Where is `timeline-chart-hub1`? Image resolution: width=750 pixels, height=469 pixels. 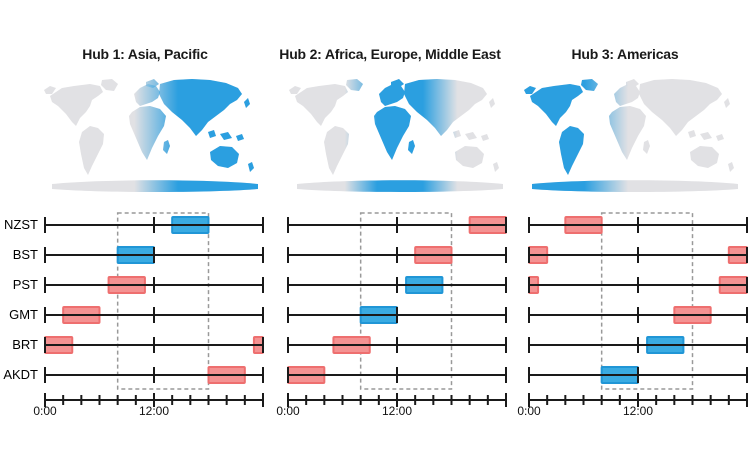 timeline-chart-hub1 is located at coordinates (154, 309).